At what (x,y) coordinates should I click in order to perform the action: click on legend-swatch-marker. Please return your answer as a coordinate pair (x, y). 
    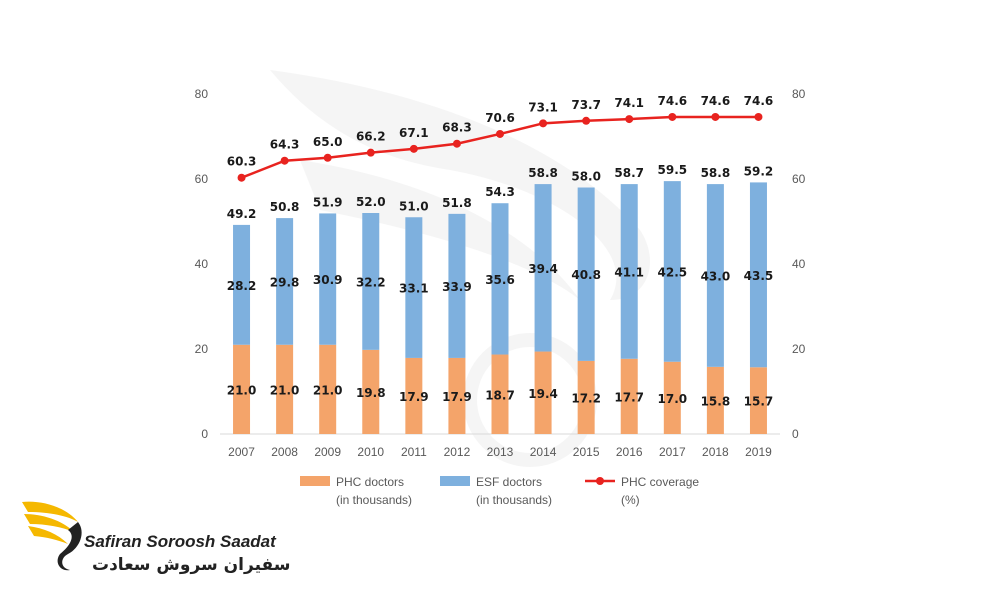
    Looking at the image, I should click on (600, 481).